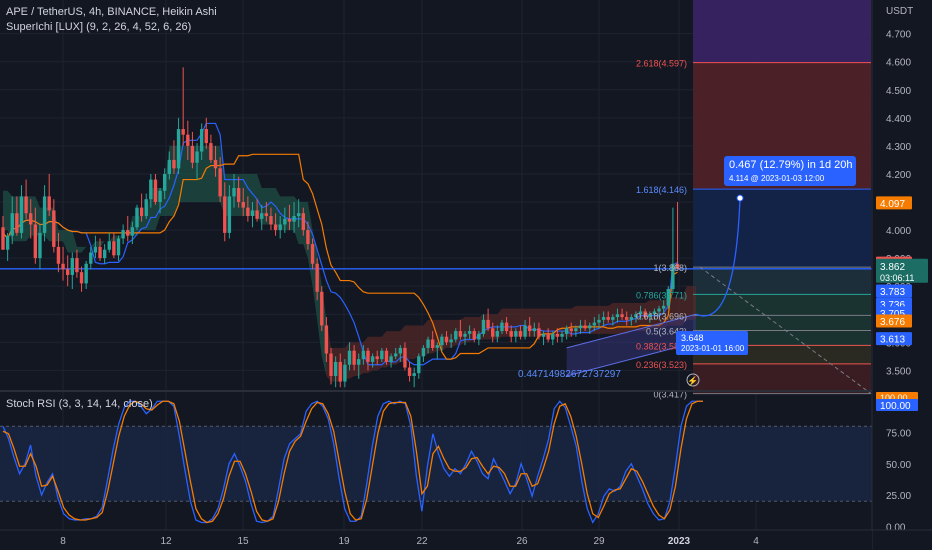  What do you see at coordinates (782, 228) in the screenshot?
I see `fib-zone-blue` at bounding box center [782, 228].